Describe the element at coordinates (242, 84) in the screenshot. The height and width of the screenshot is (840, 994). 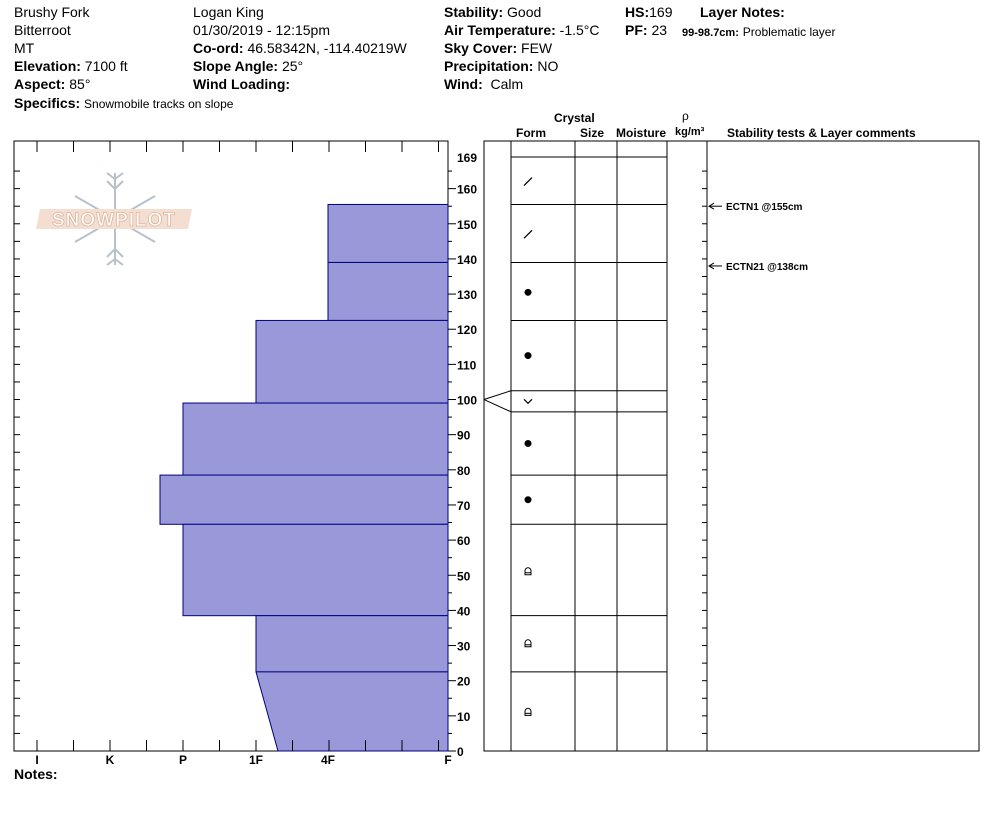
I see `wind-loading: Wind Loading:` at that location.